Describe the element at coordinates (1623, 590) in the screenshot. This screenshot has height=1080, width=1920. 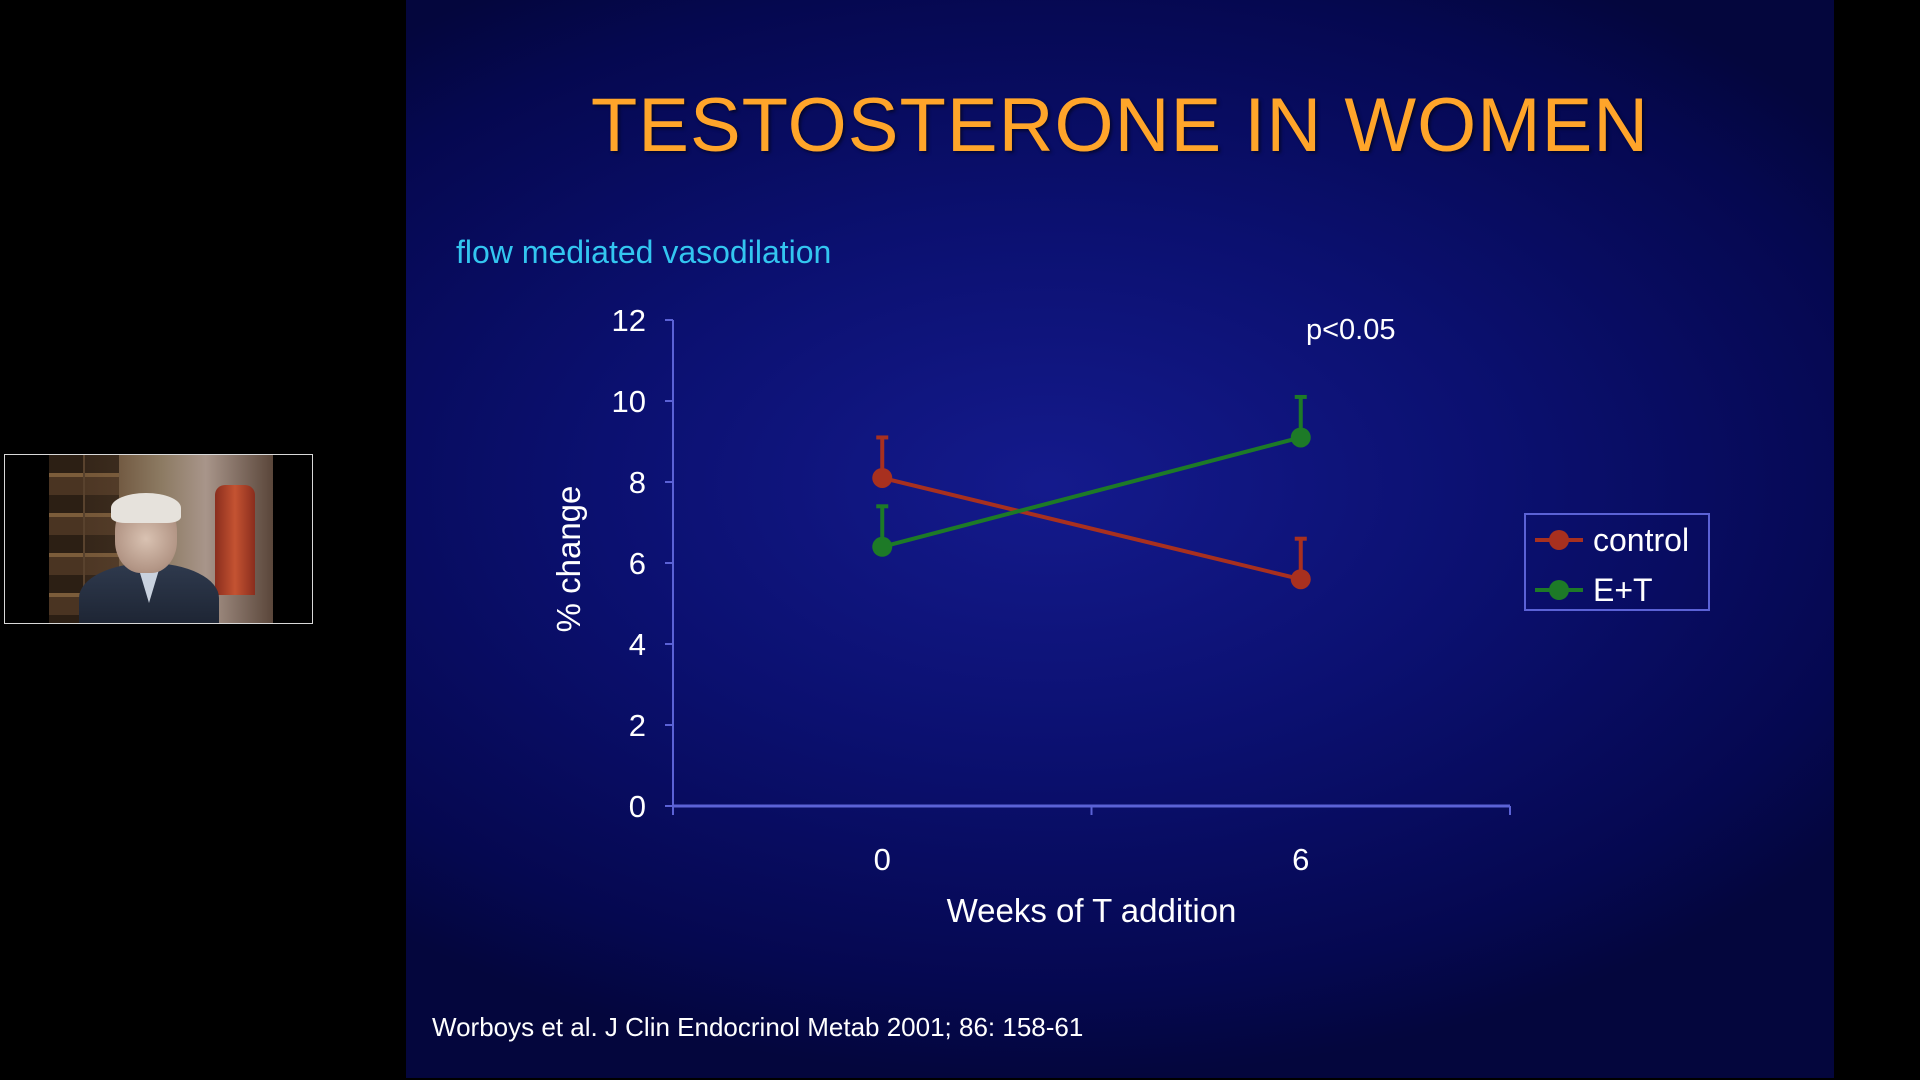
I see `legend-label: E+T` at that location.